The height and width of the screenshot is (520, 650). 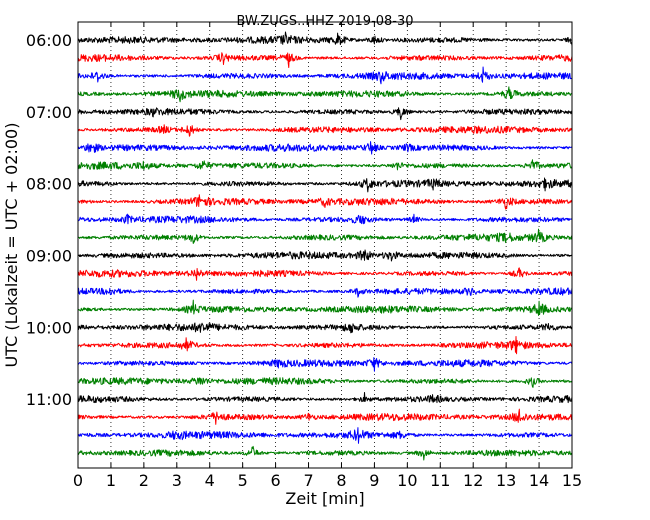 What do you see at coordinates (539, 480) in the screenshot?
I see `x-tick-label: 14` at bounding box center [539, 480].